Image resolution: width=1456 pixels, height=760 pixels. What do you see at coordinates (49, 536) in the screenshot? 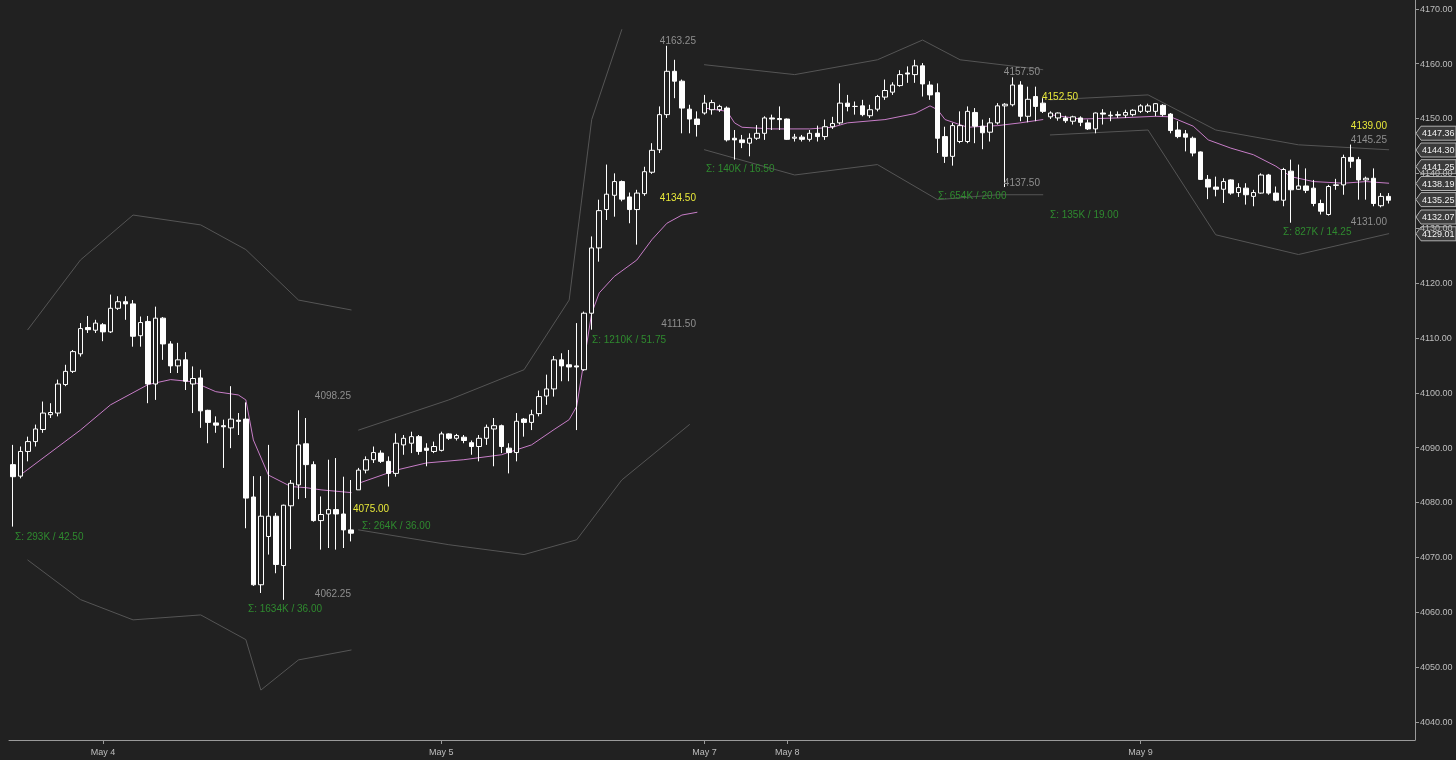
I see `annotation: Σ: 293K / 42.50` at bounding box center [49, 536].